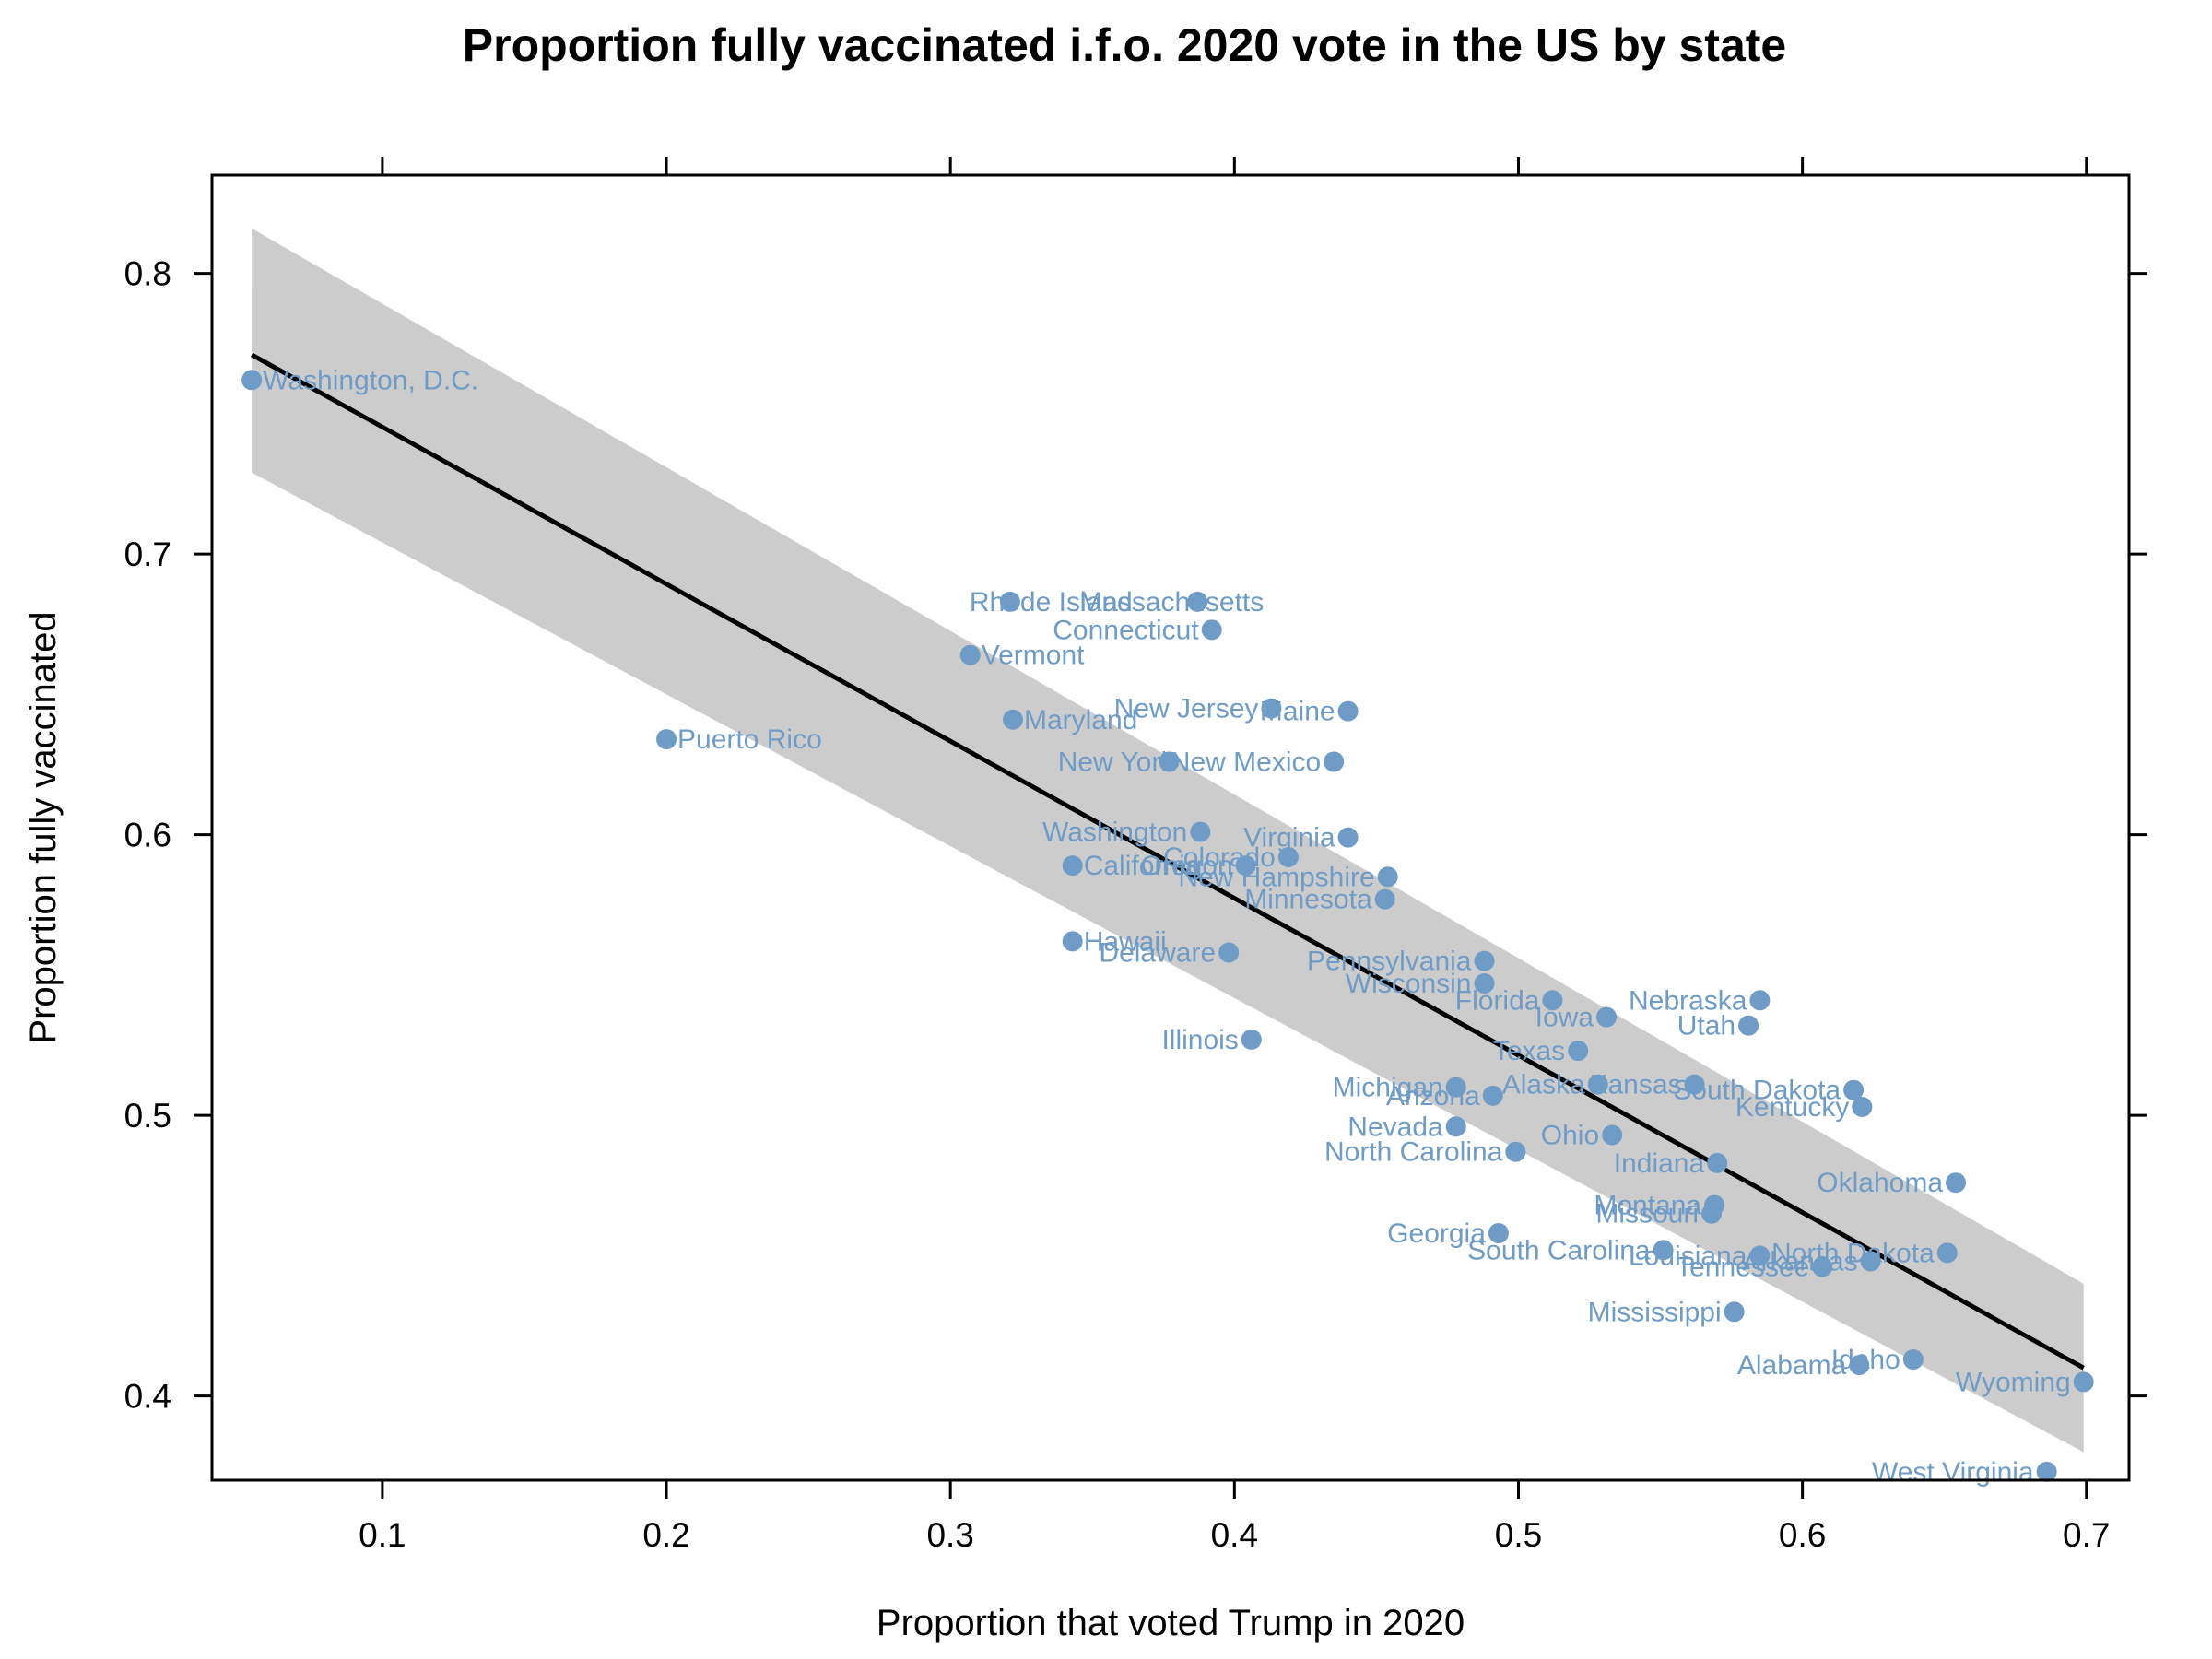 This screenshot has width=2212, height=1659. I want to click on point-label: New Hampshire, so click(1276, 877).